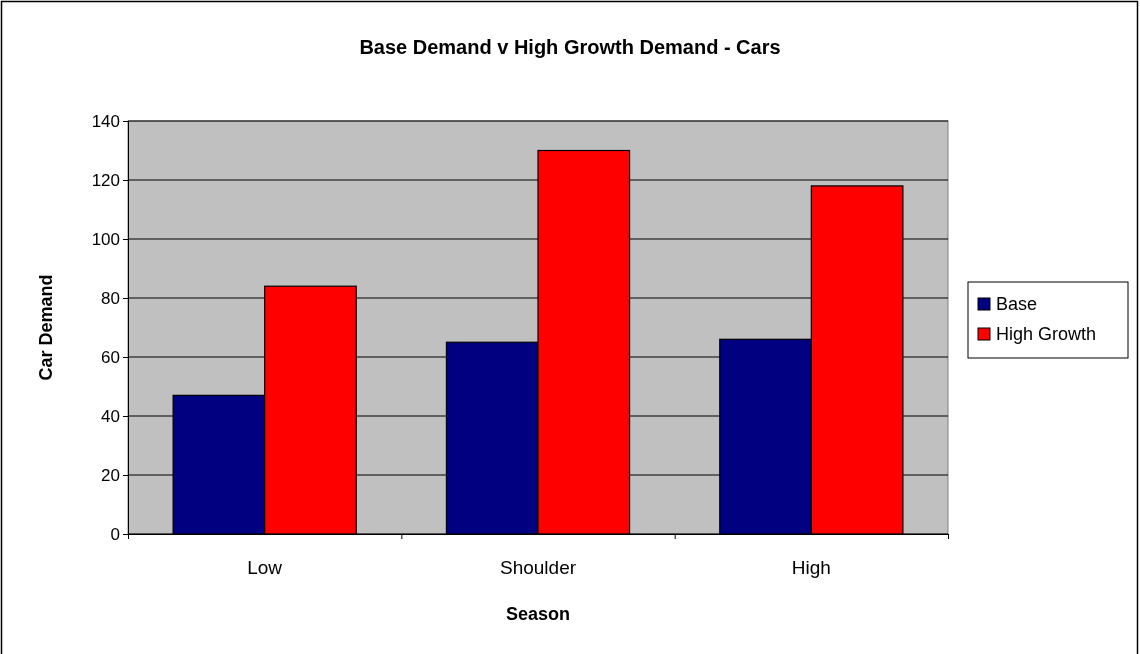 This screenshot has width=1140, height=654. Describe the element at coordinates (115, 534) in the screenshot. I see `y-tick-label: 0` at that location.